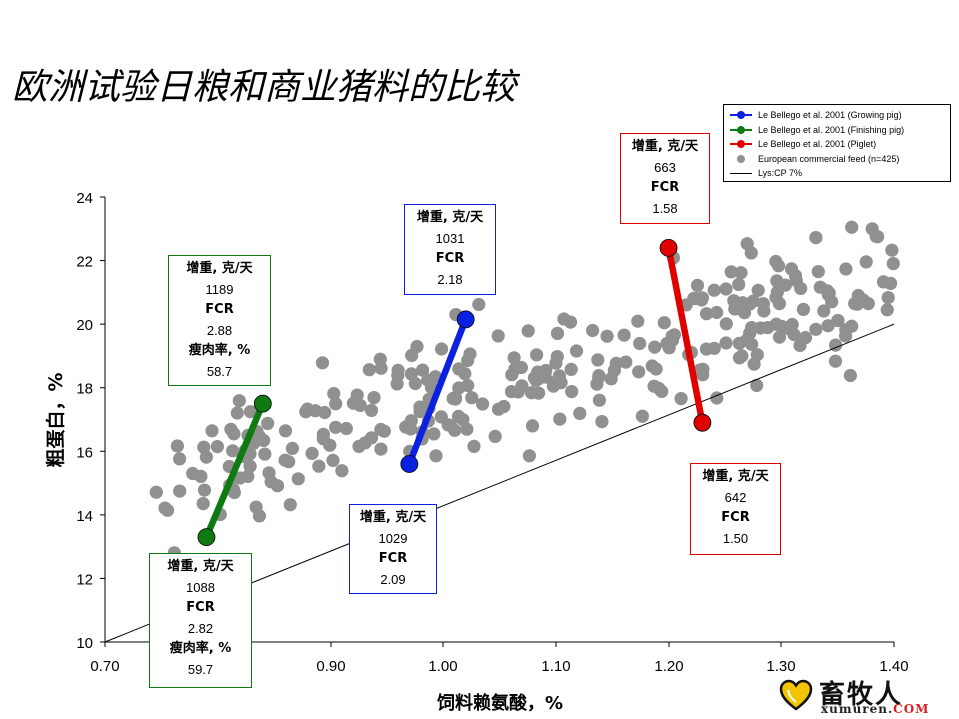 This screenshot has height=719, width=959. Describe the element at coordinates (437, 392) in the screenshot. I see `series-line-growing` at that location.